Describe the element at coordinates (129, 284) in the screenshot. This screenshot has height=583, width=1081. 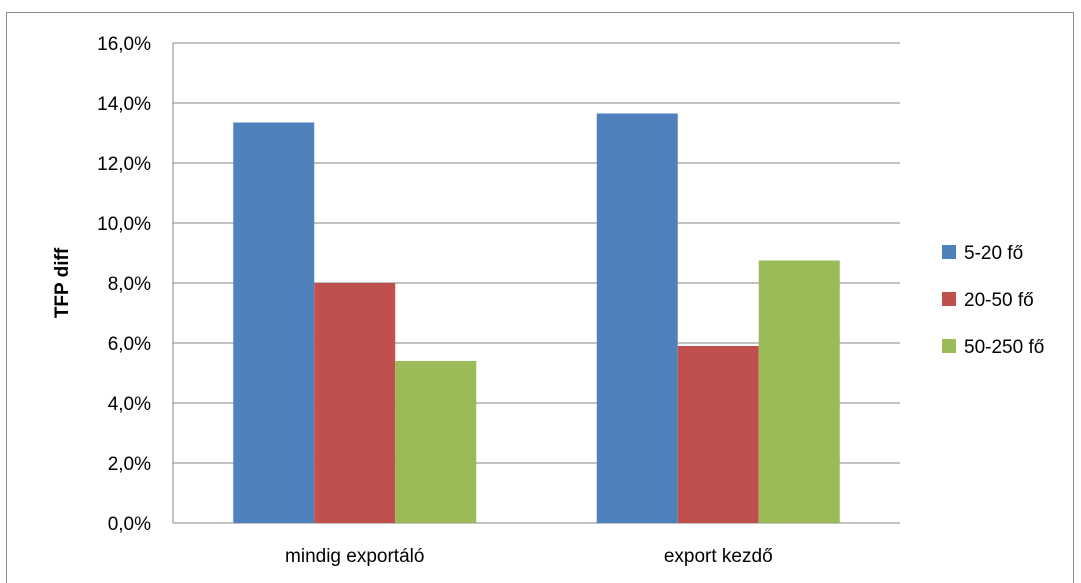
I see `y-tick-label: 8,0%` at that location.